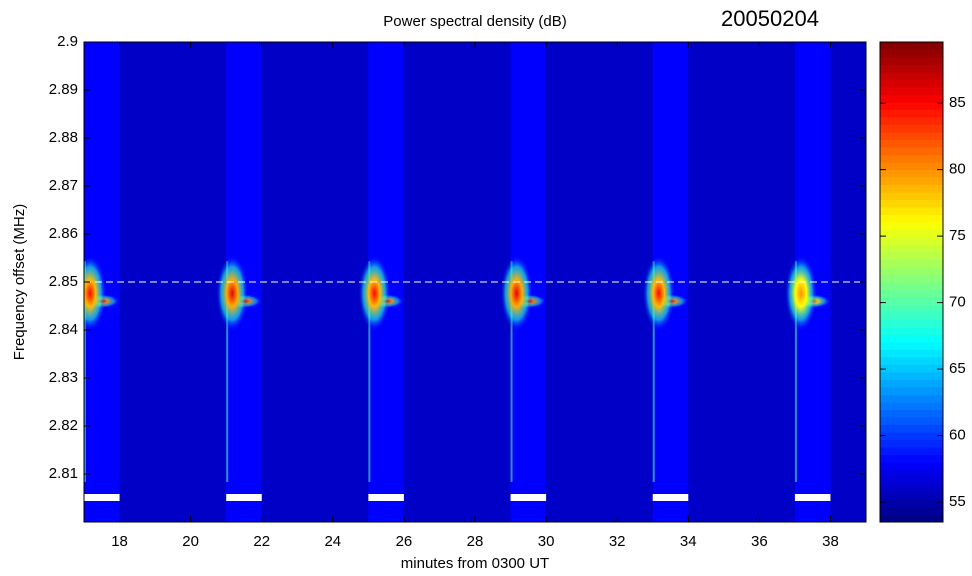 Image resolution: width=972 pixels, height=576 pixels. What do you see at coordinates (332, 541) in the screenshot?
I see `x-tick-label: 24` at bounding box center [332, 541].